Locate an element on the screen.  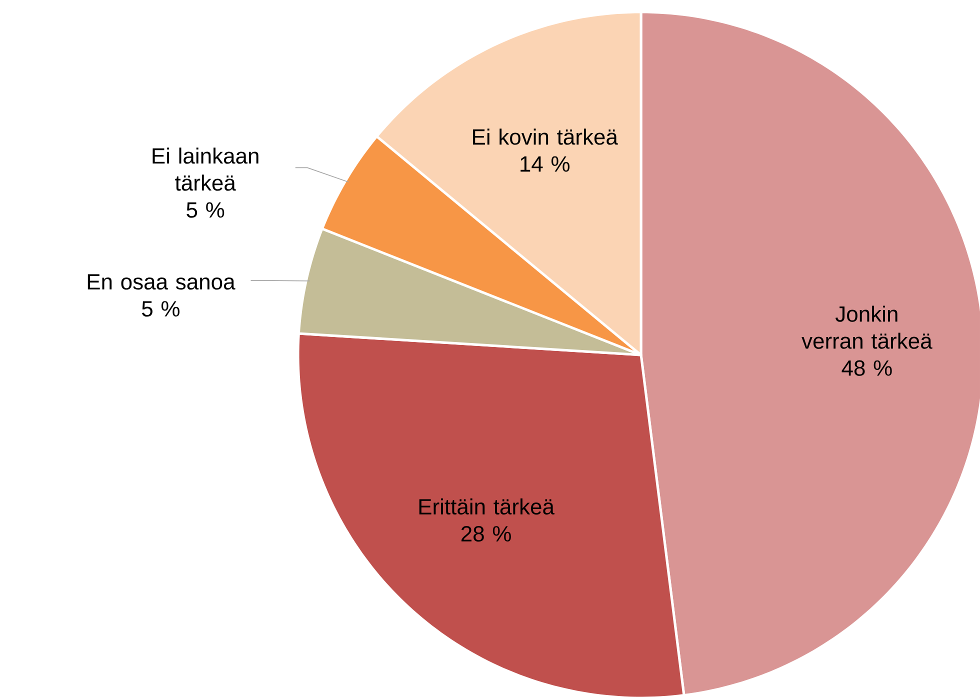
slice-label: Jonkin verran tärkeä is located at coordinates (867, 327).